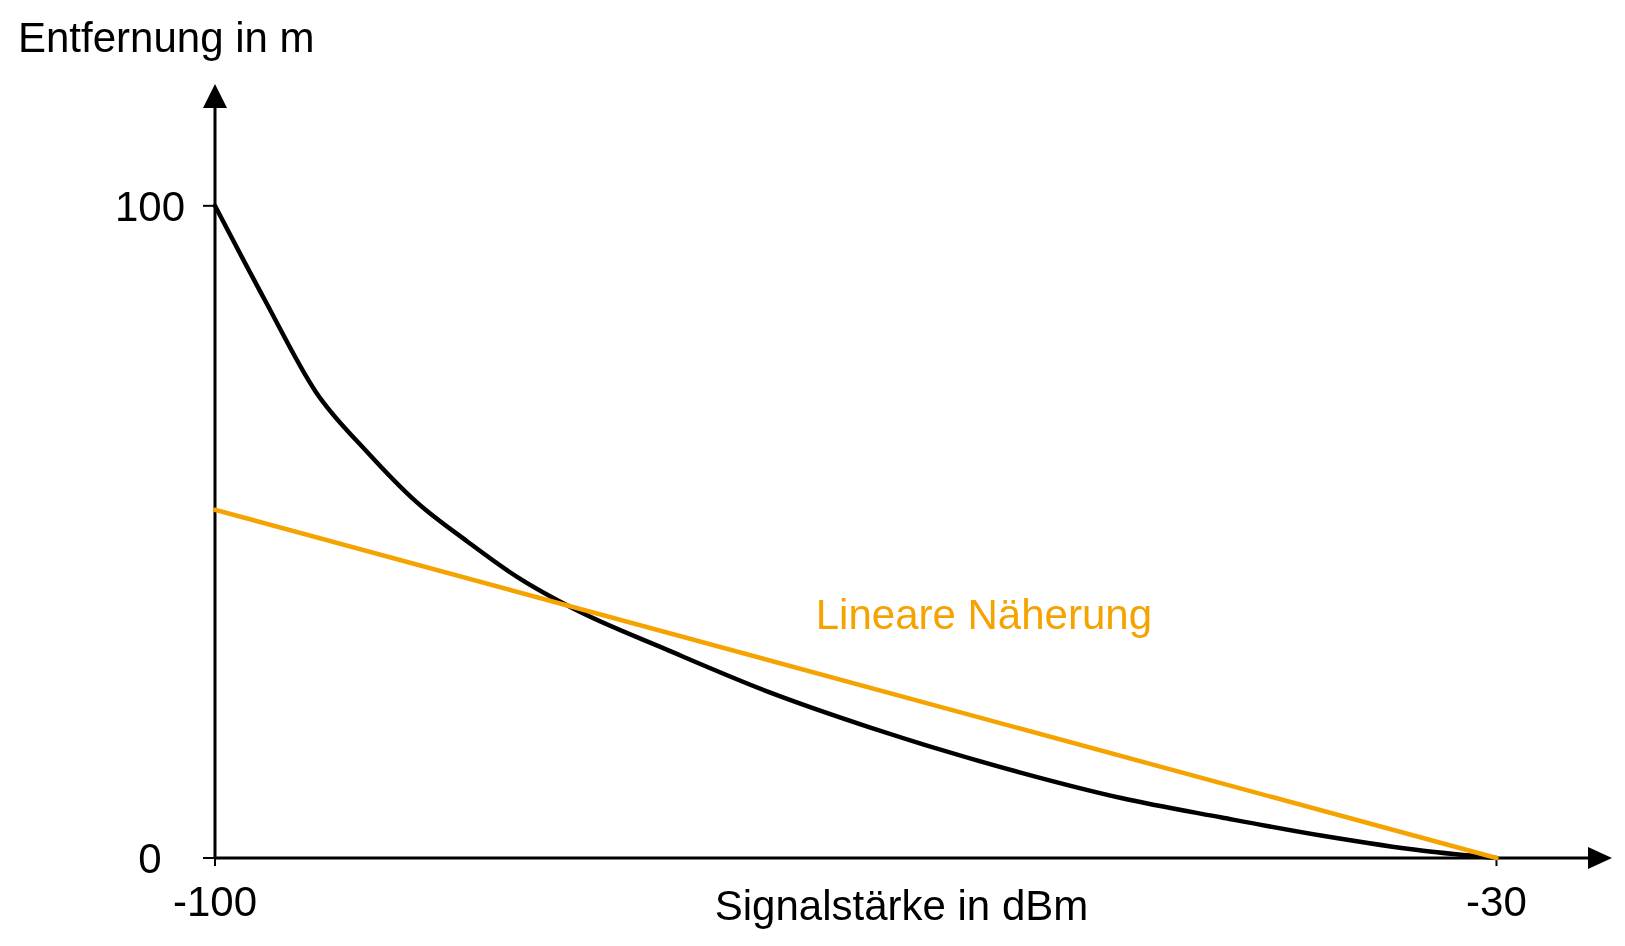 Image resolution: width=1625 pixels, height=946 pixels. What do you see at coordinates (166, 37) in the screenshot?
I see `y-axis-title: Entfernung in m` at bounding box center [166, 37].